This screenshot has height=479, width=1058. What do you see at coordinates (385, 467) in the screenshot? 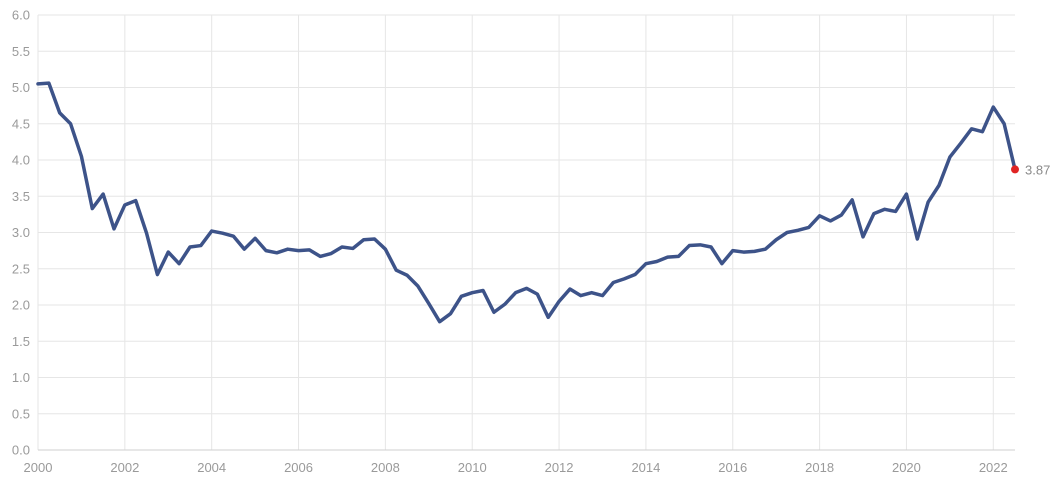
I see `x-tick-label: 2008` at bounding box center [385, 467].